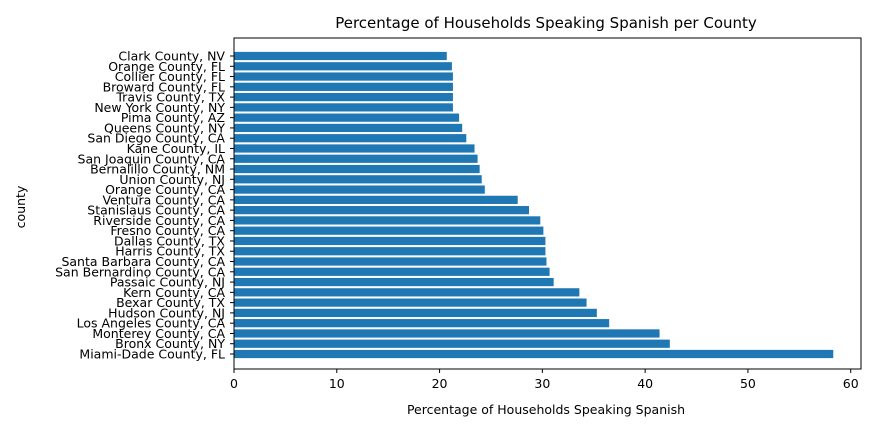 This screenshot has width=877, height=436. Describe the element at coordinates (163, 199) in the screenshot. I see `y-tick-label: Ventura County, CA` at that location.